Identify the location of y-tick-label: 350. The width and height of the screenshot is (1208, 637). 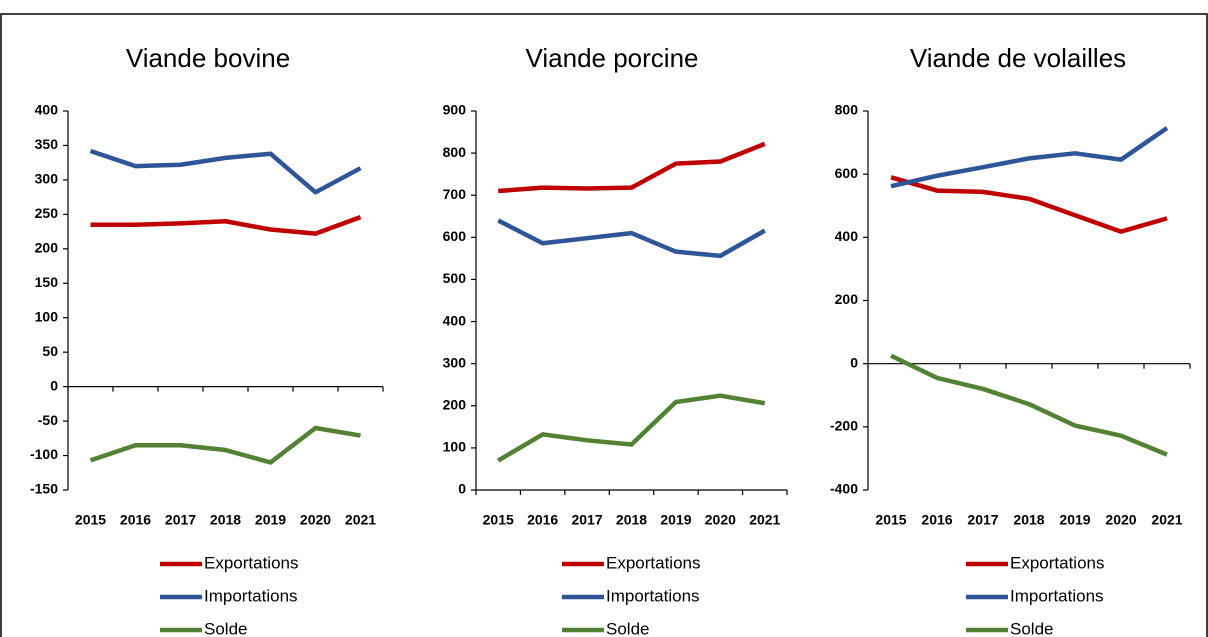
(47, 144).